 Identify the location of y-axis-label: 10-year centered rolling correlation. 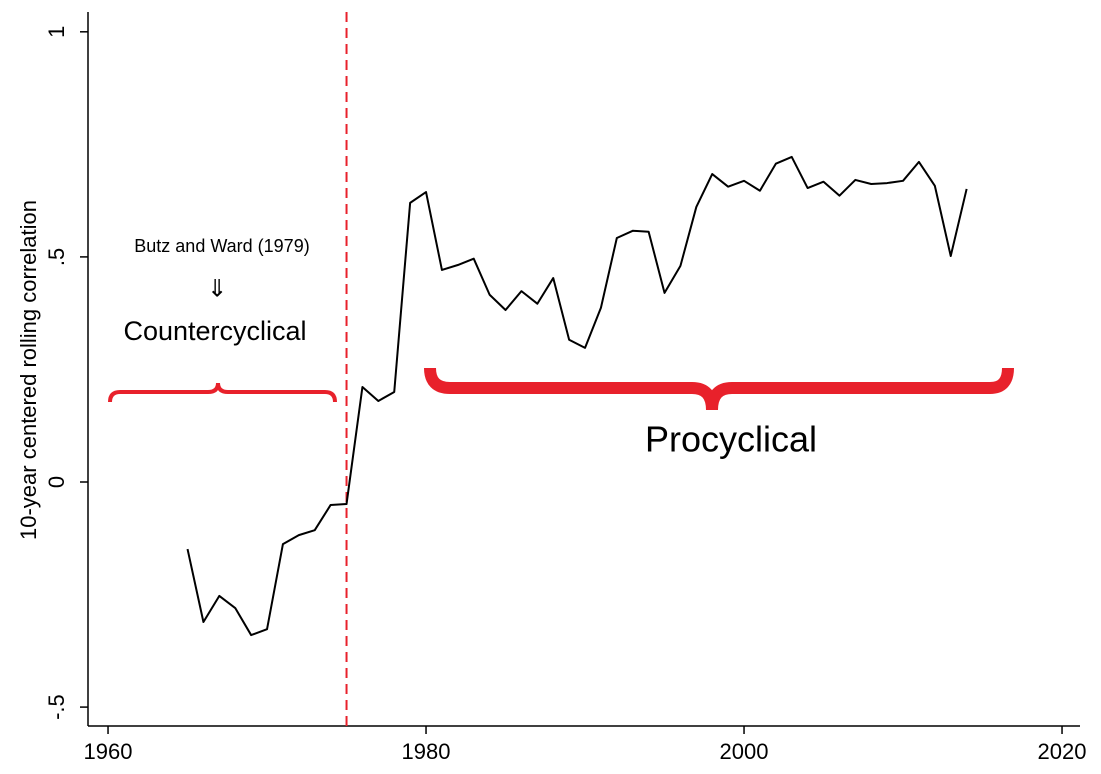
(28, 370).